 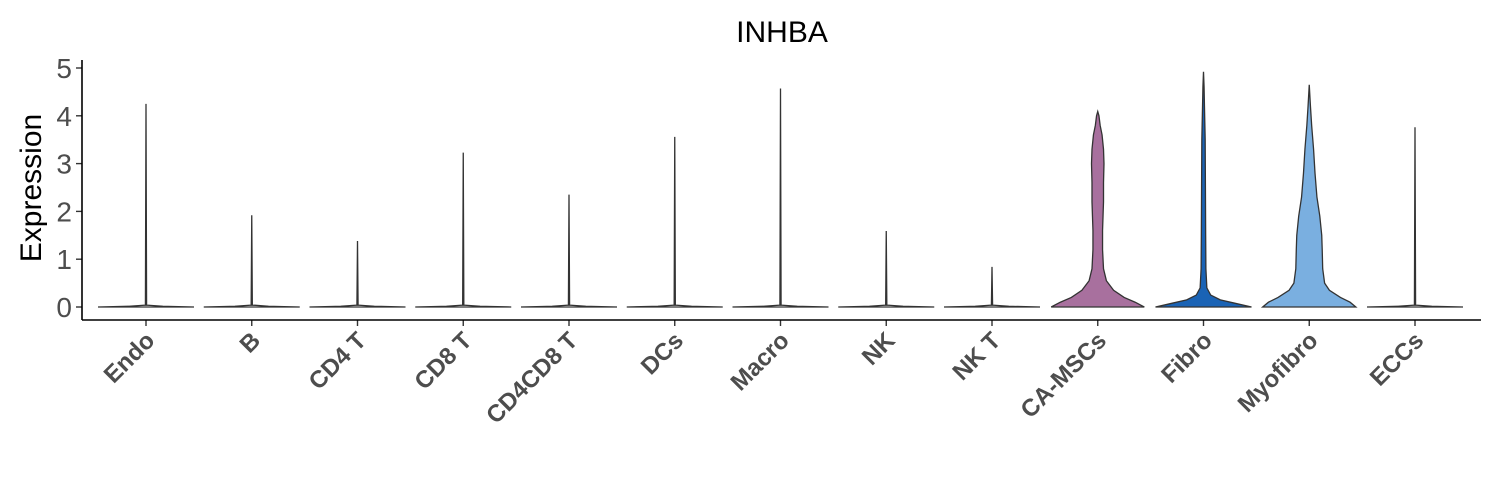 I want to click on x-tick-label: Endo, so click(x=130, y=358).